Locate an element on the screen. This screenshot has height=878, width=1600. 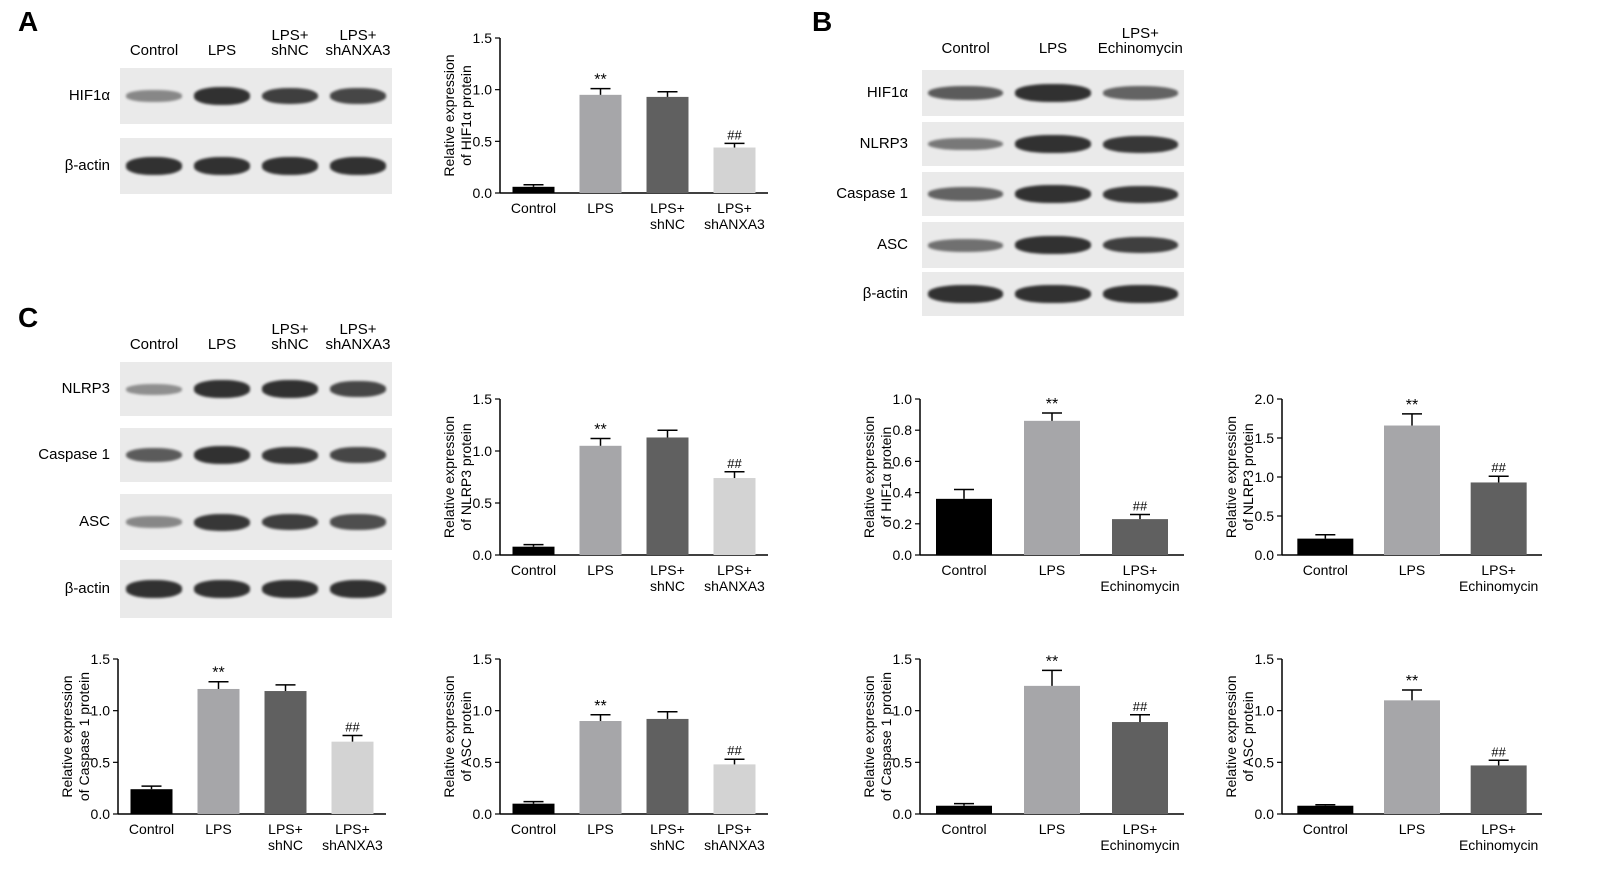
blot_a-membrane-strip is located at coordinates (256, 166).